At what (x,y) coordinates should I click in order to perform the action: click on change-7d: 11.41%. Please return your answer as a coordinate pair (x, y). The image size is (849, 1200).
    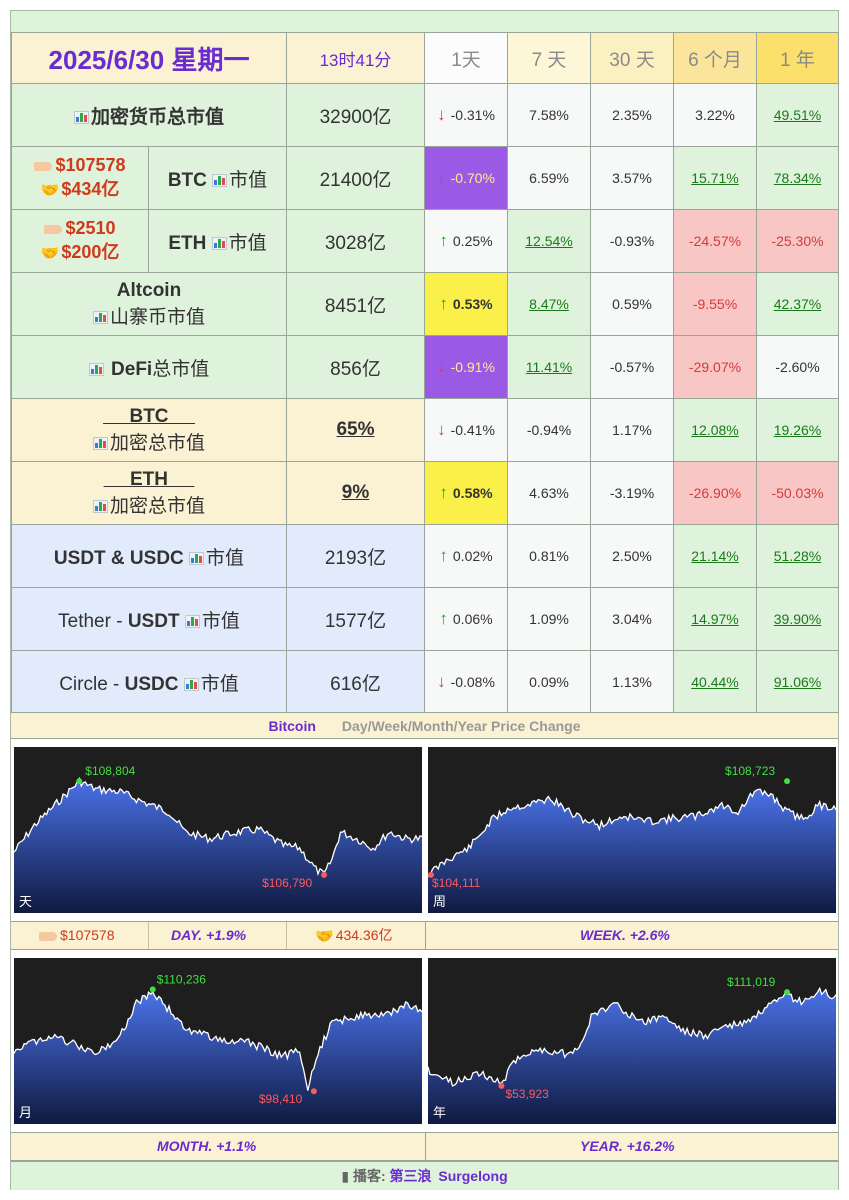
    Looking at the image, I should click on (549, 367).